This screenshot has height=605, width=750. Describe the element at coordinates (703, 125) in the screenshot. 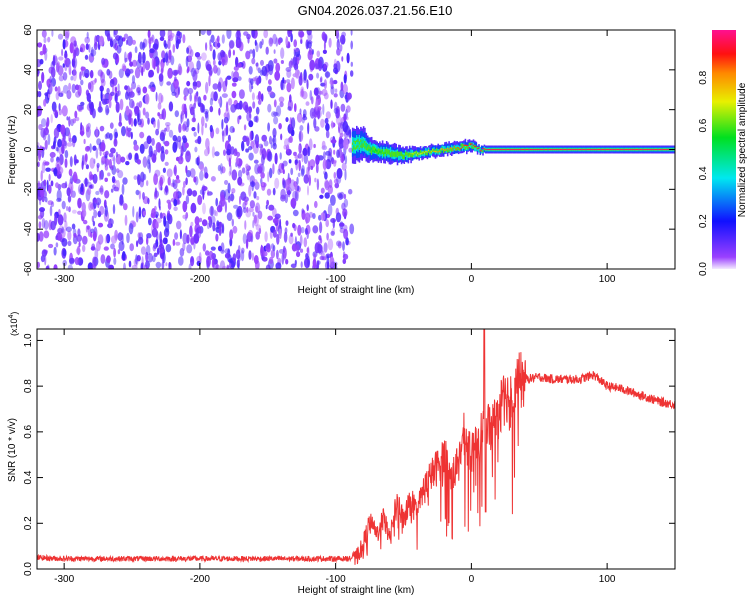

I see `colorbar-tick-label: 0.6` at that location.